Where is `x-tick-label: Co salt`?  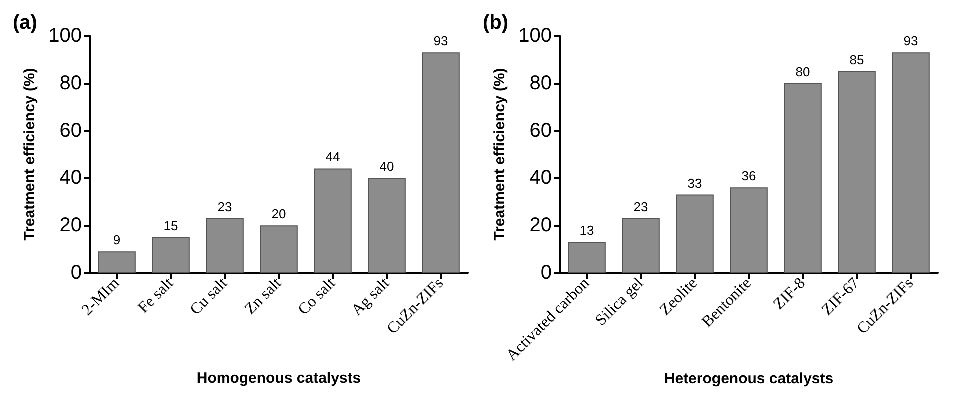 x-tick-label: Co salt is located at coordinates (317, 296).